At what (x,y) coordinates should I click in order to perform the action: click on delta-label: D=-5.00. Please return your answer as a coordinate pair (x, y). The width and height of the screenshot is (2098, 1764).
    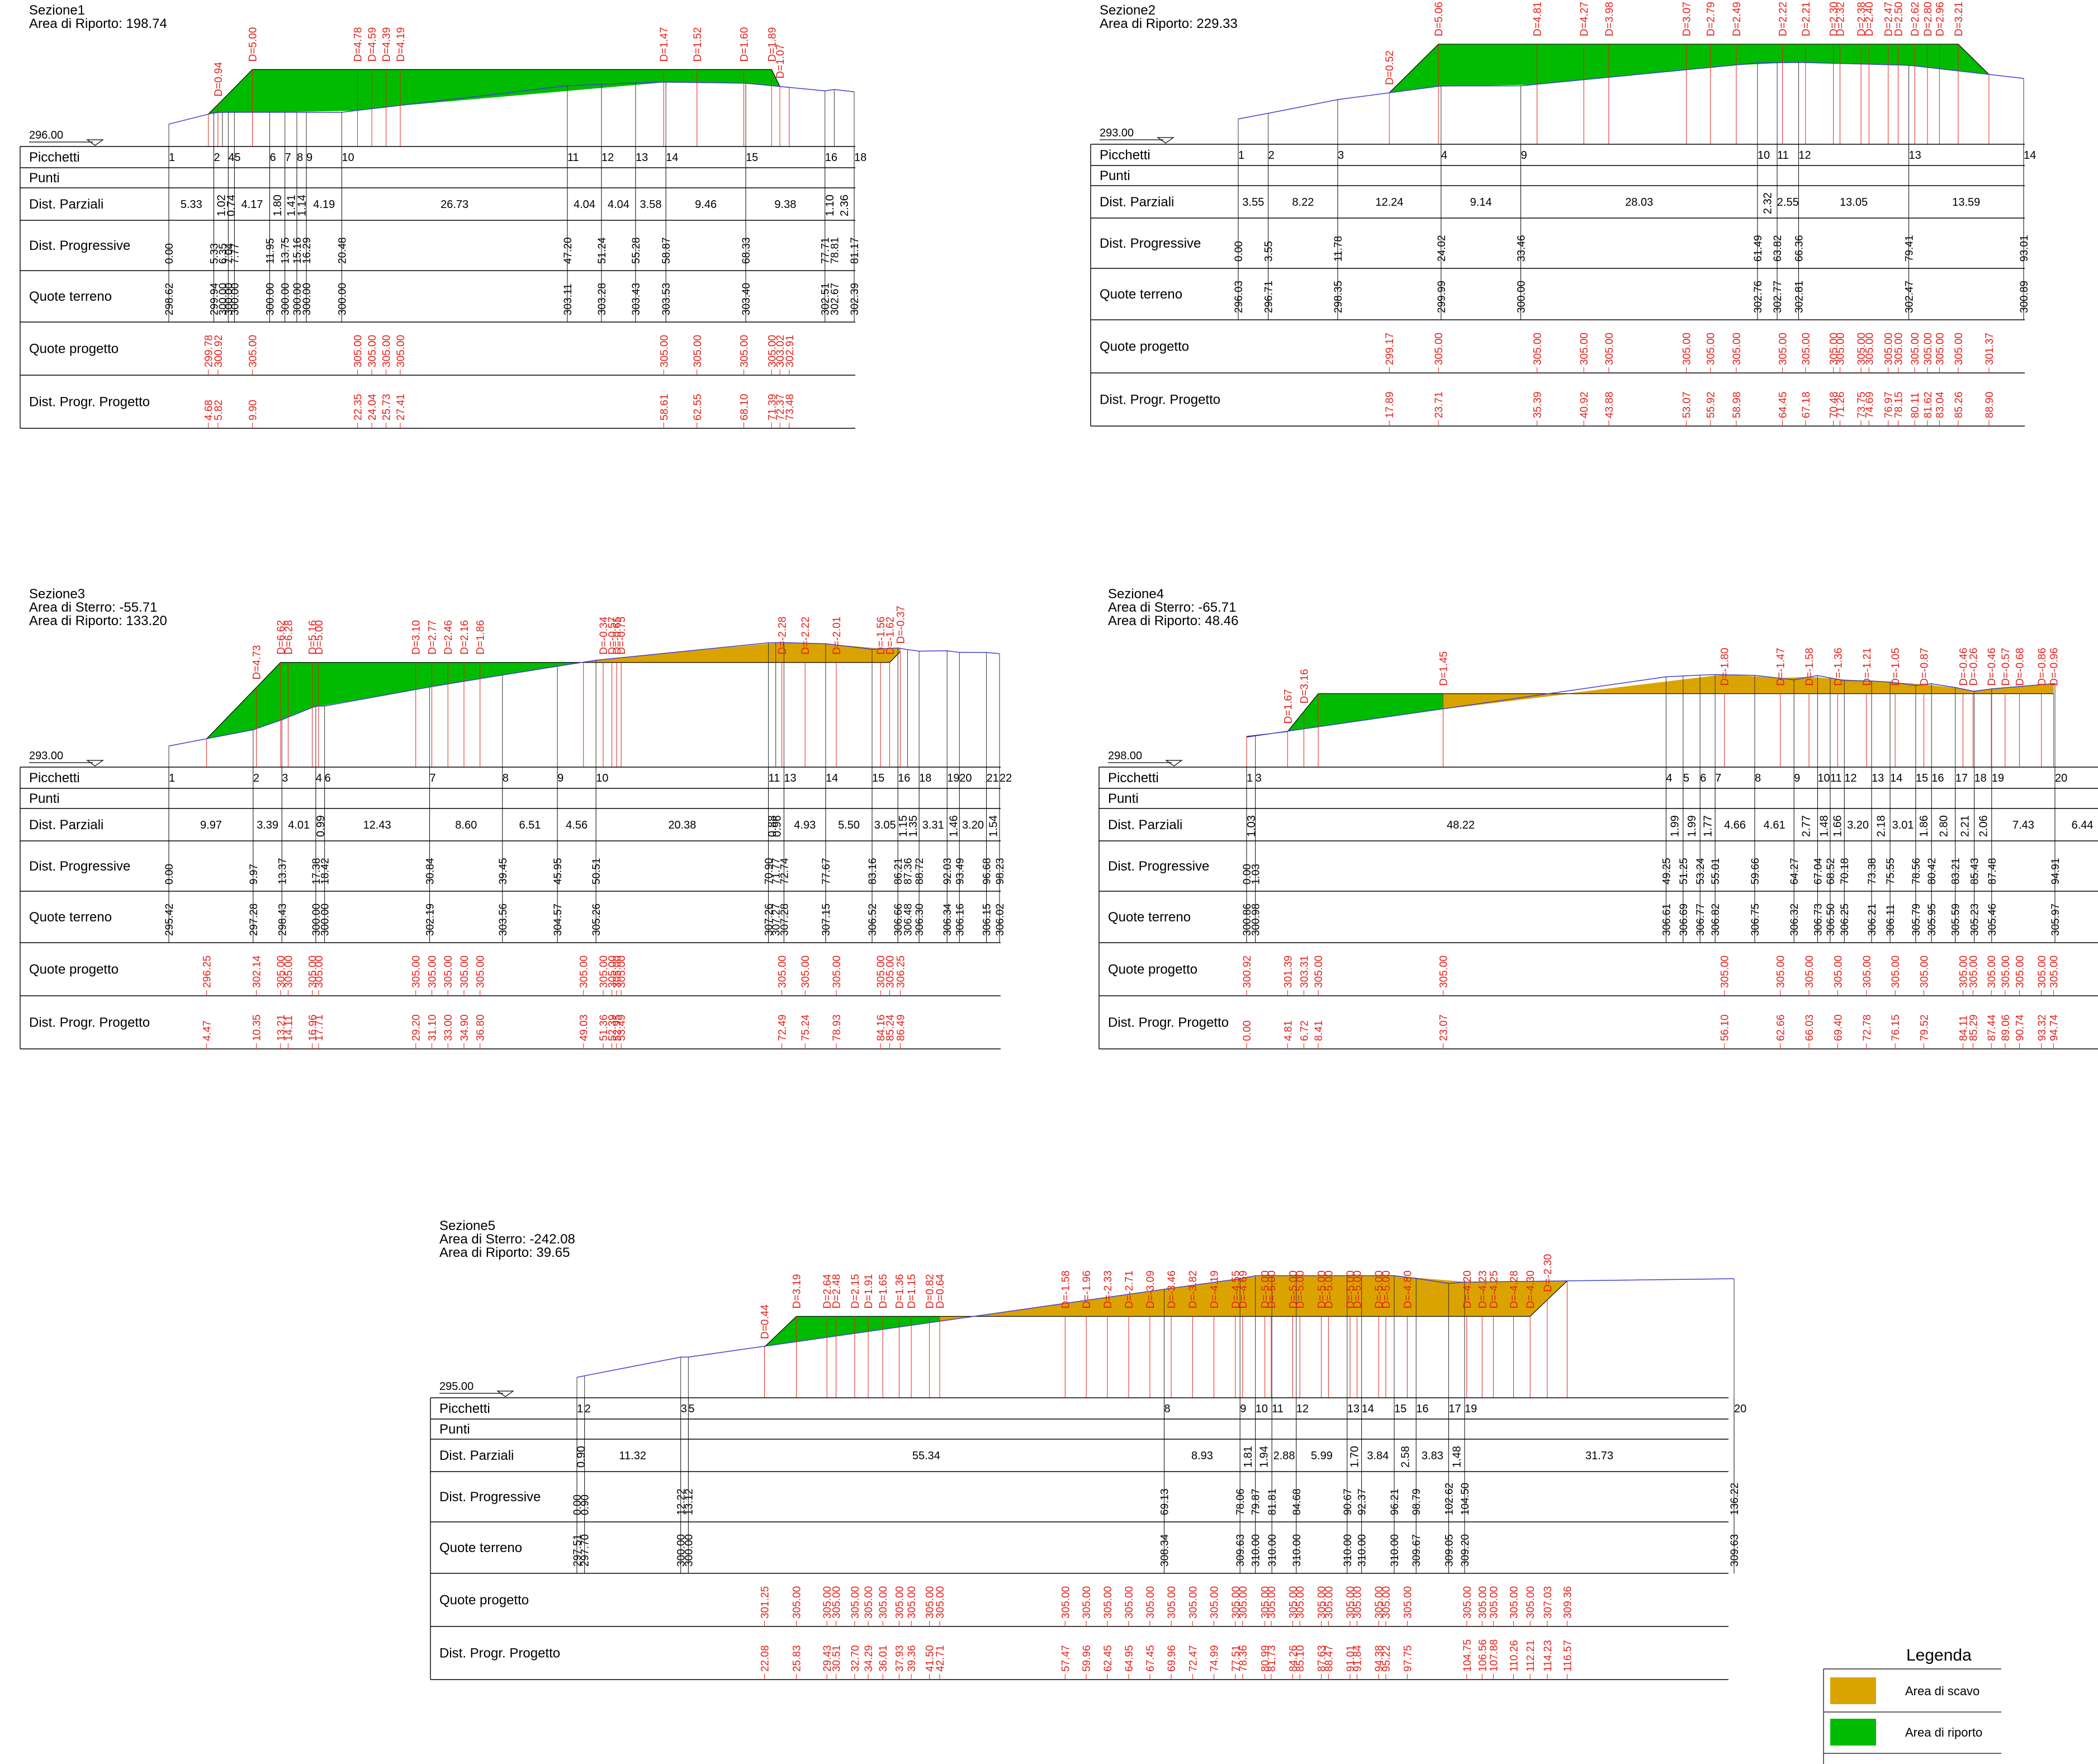
    Looking at the image, I should click on (1351, 1289).